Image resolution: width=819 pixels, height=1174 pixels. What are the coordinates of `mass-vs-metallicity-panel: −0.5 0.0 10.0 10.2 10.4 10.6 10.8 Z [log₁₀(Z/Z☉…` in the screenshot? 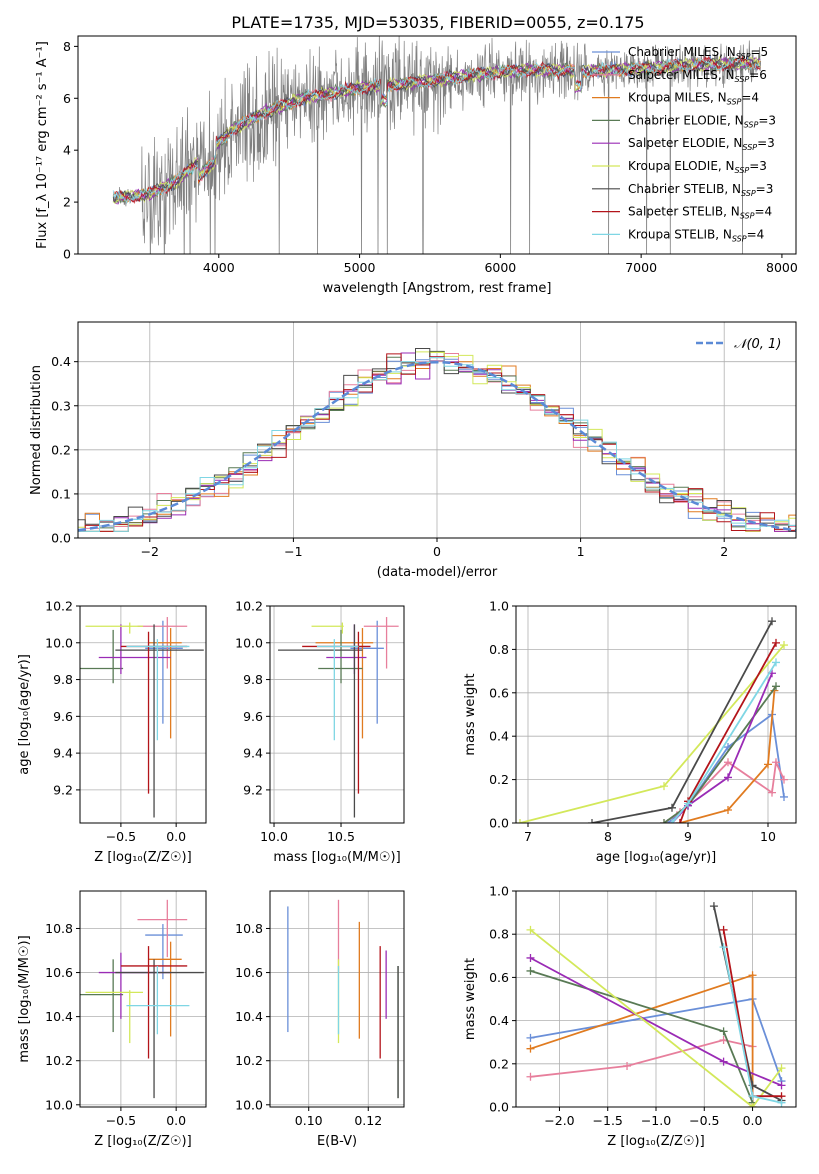 It's located at (112, 1019).